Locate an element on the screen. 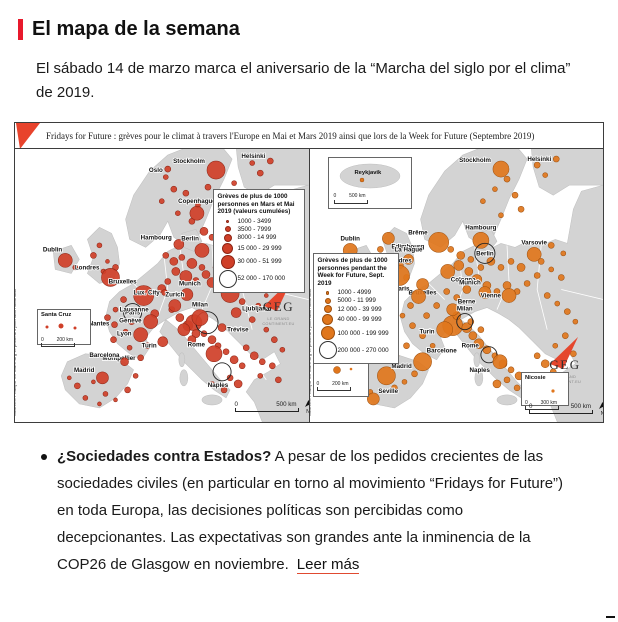 The width and height of the screenshot is (618, 622). city-label: Londres is located at coordinates (87, 267).